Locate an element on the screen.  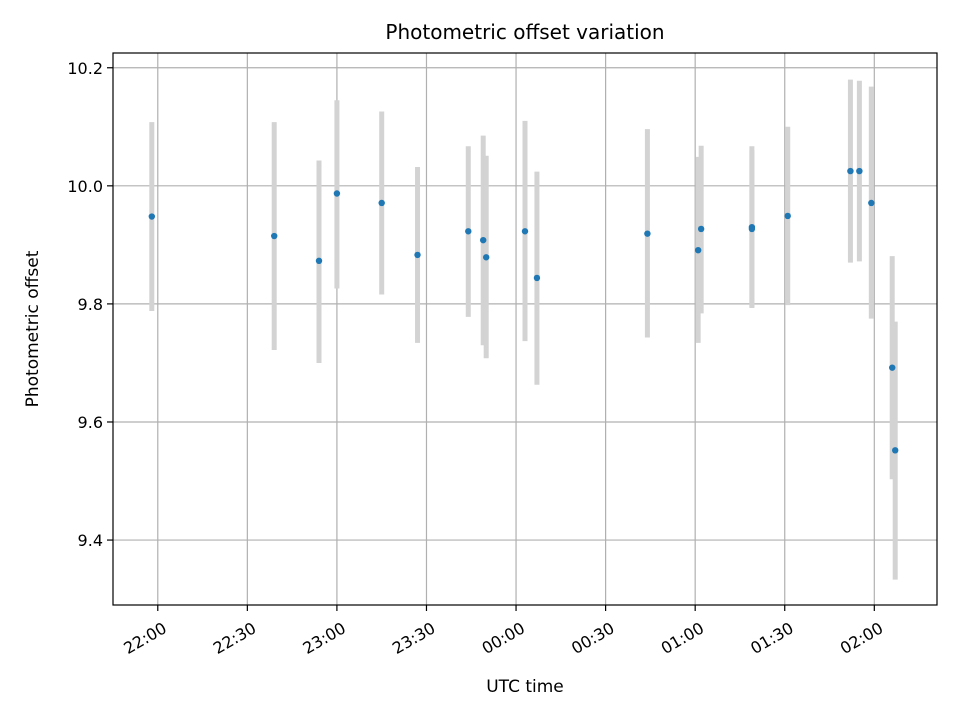
y-axis-label: Photometric offset is located at coordinates (33, 328).